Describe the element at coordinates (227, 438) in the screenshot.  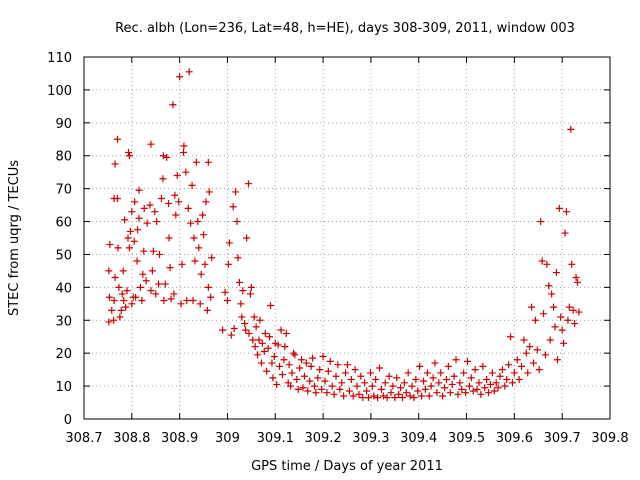
I see `x-tick-label: 309` at that location.